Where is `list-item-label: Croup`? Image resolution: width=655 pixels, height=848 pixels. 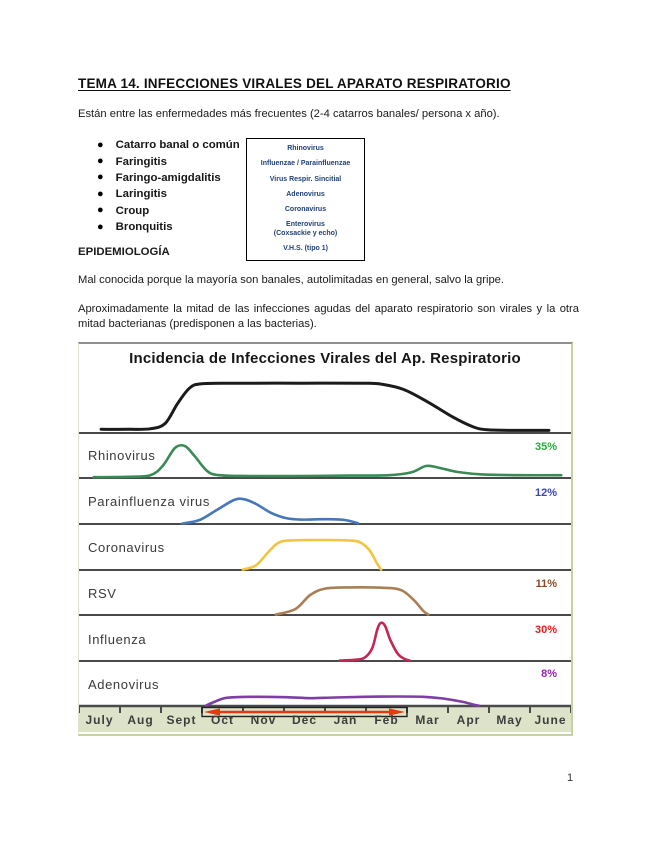
list-item-label: Croup is located at coordinates (132, 210).